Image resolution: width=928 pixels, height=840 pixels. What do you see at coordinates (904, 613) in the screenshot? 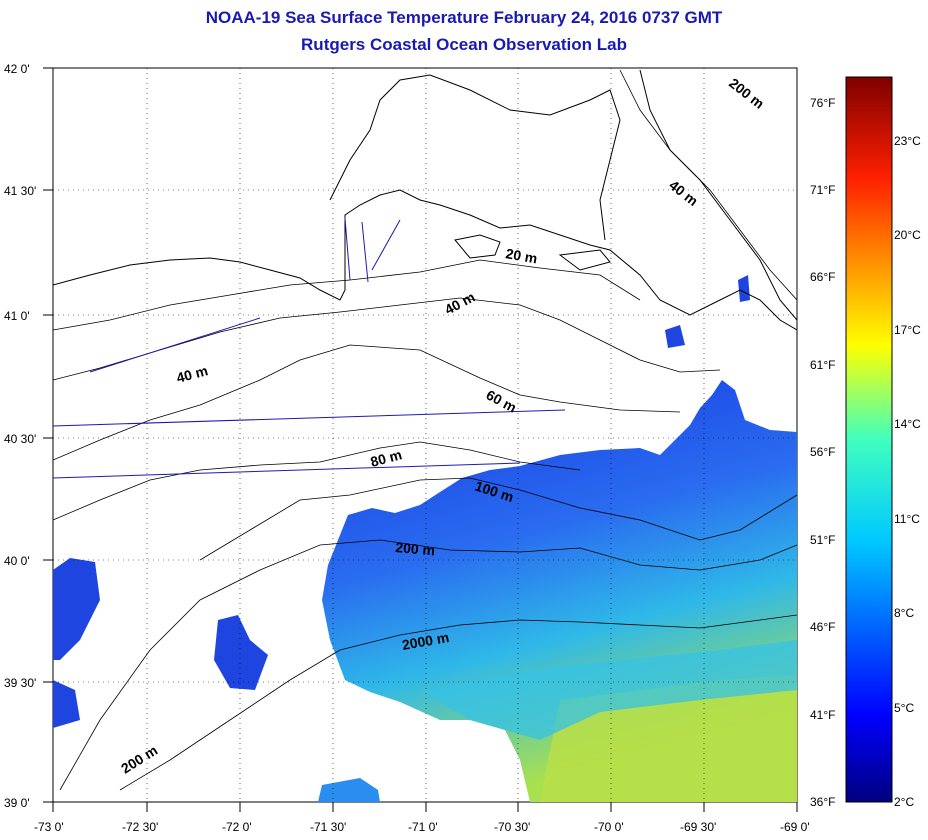
I see `colorbar-c-8: 8°C` at bounding box center [904, 613].